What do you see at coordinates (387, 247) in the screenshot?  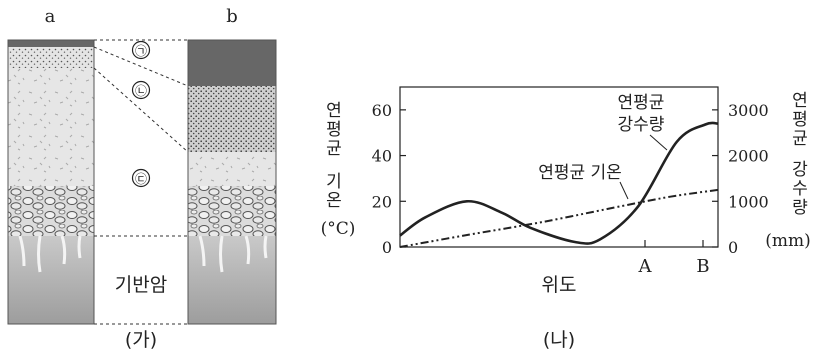 I see `left-tick-label: 0` at bounding box center [387, 247].